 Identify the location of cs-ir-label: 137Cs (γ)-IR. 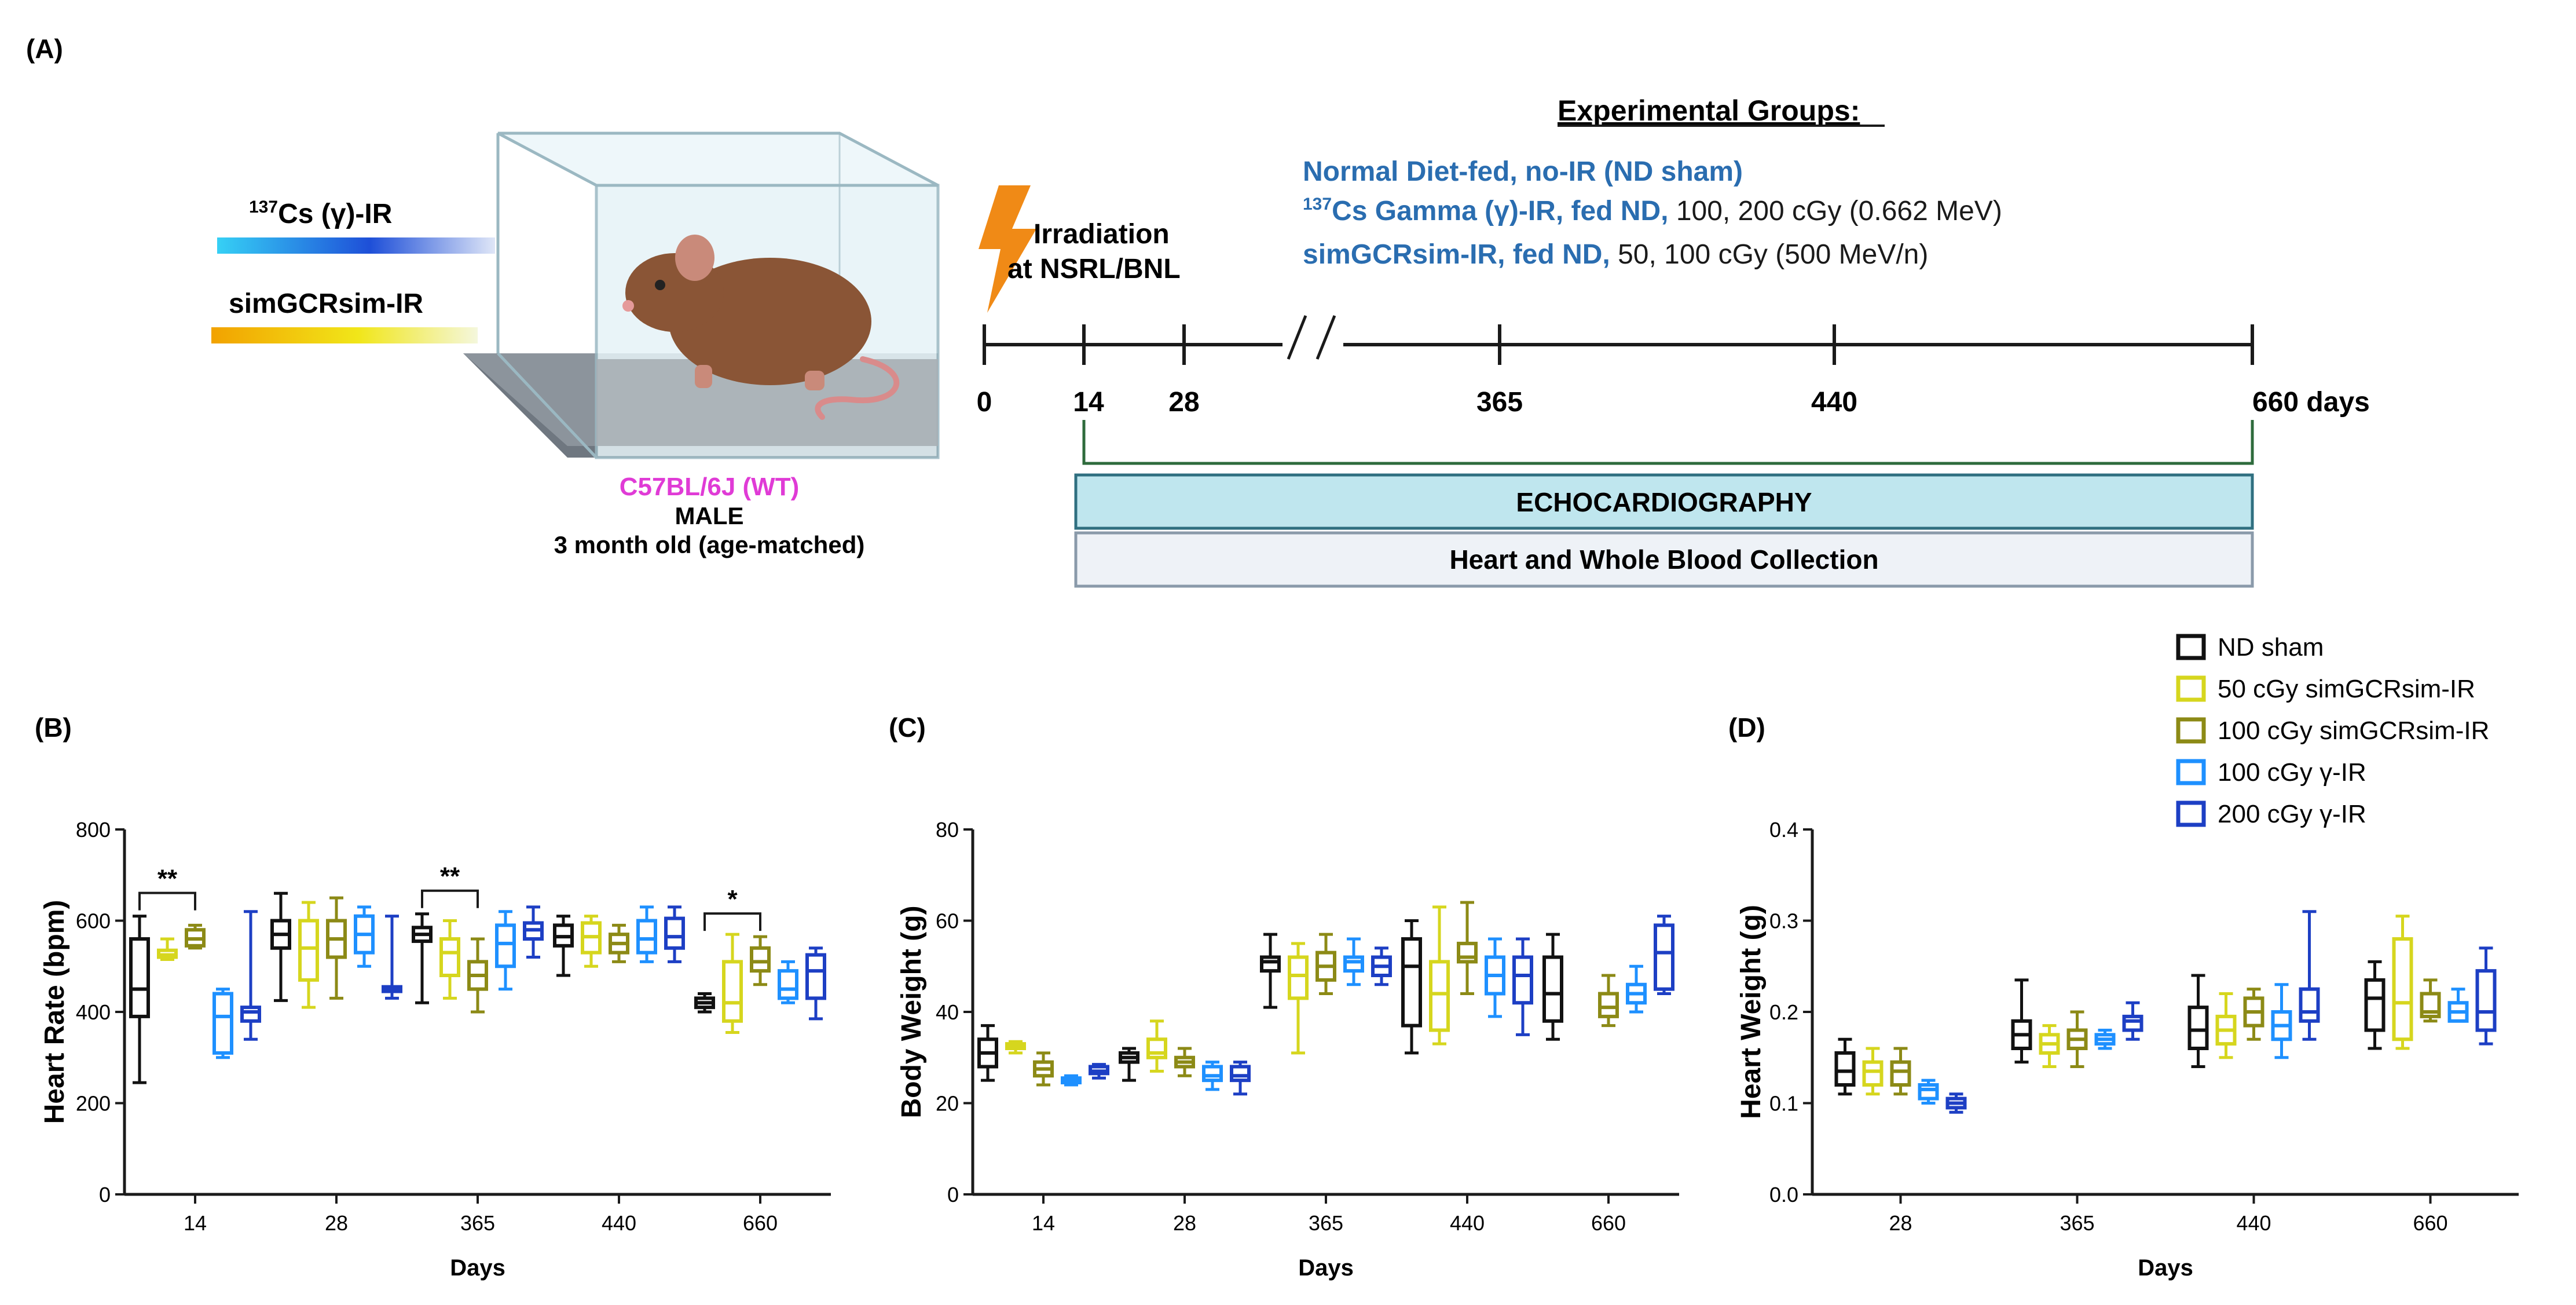
(320, 214).